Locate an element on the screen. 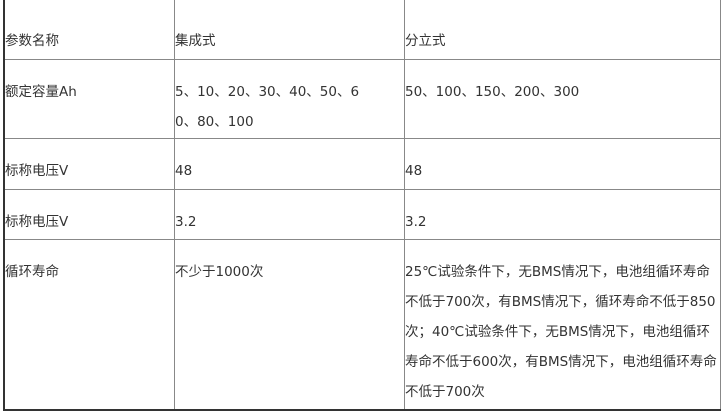 Image resolution: width=723 pixels, height=412 pixels. header-cell: 集成式 is located at coordinates (289, 30).